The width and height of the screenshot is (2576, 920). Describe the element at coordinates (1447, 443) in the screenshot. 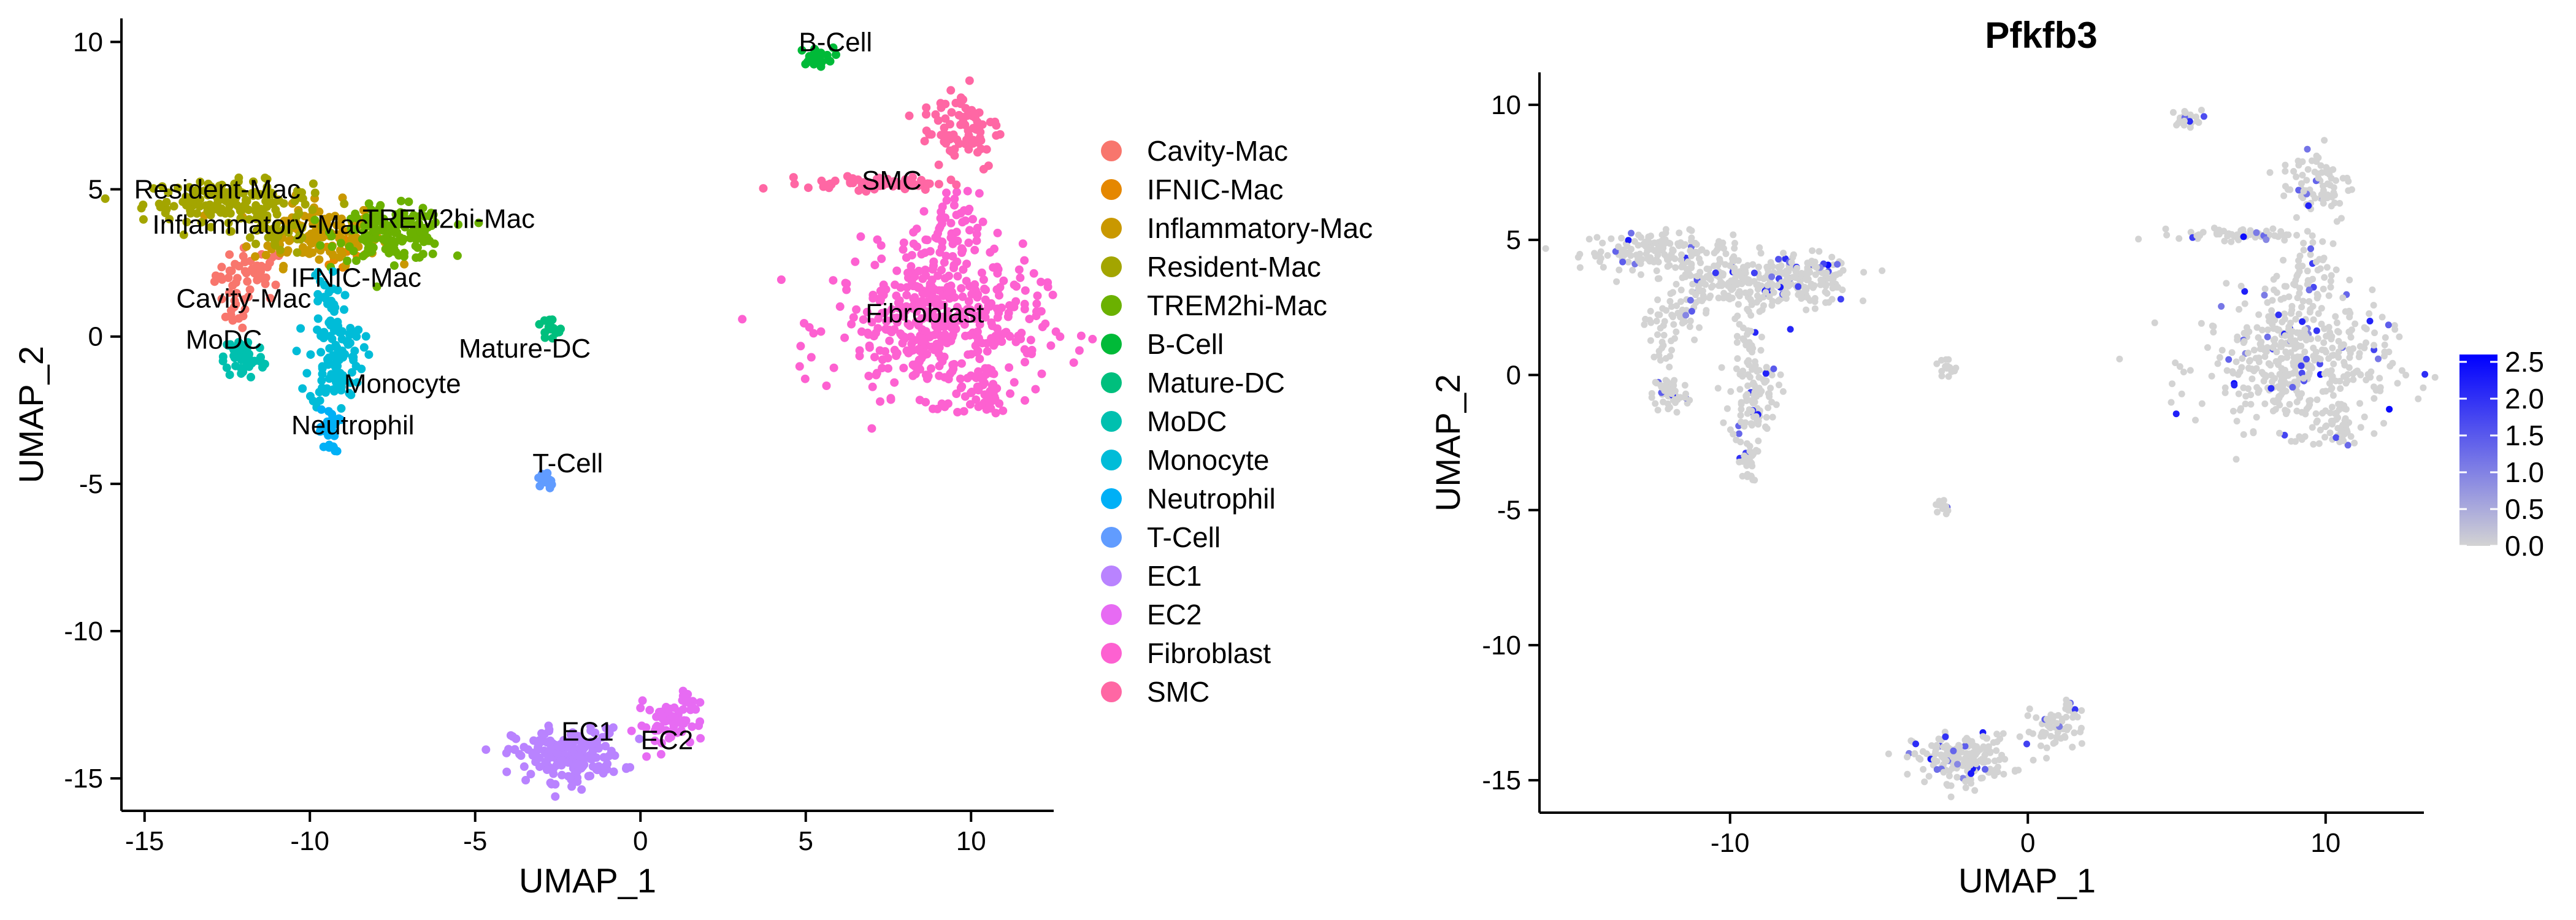

I see `y-axis-label: UMAP_2` at that location.